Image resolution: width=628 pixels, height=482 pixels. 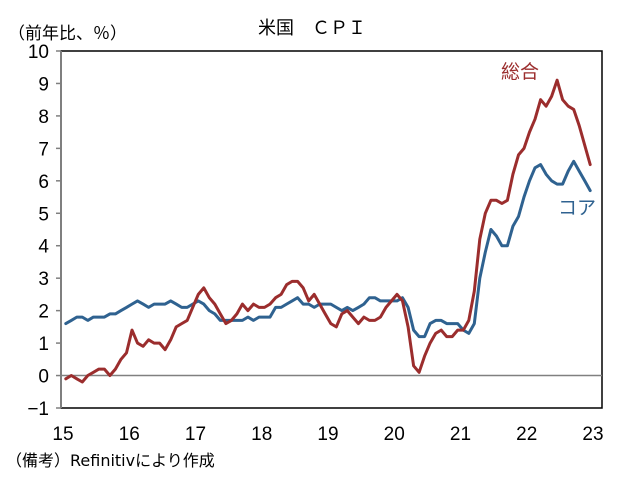 I want to click on y-tick-label: 9, so click(x=43, y=84).